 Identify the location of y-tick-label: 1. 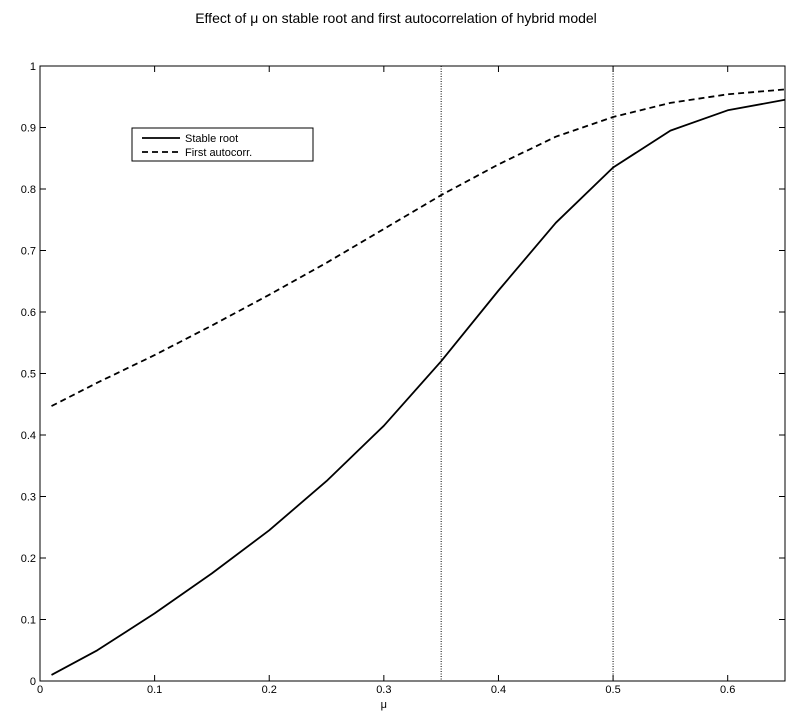
(33, 67).